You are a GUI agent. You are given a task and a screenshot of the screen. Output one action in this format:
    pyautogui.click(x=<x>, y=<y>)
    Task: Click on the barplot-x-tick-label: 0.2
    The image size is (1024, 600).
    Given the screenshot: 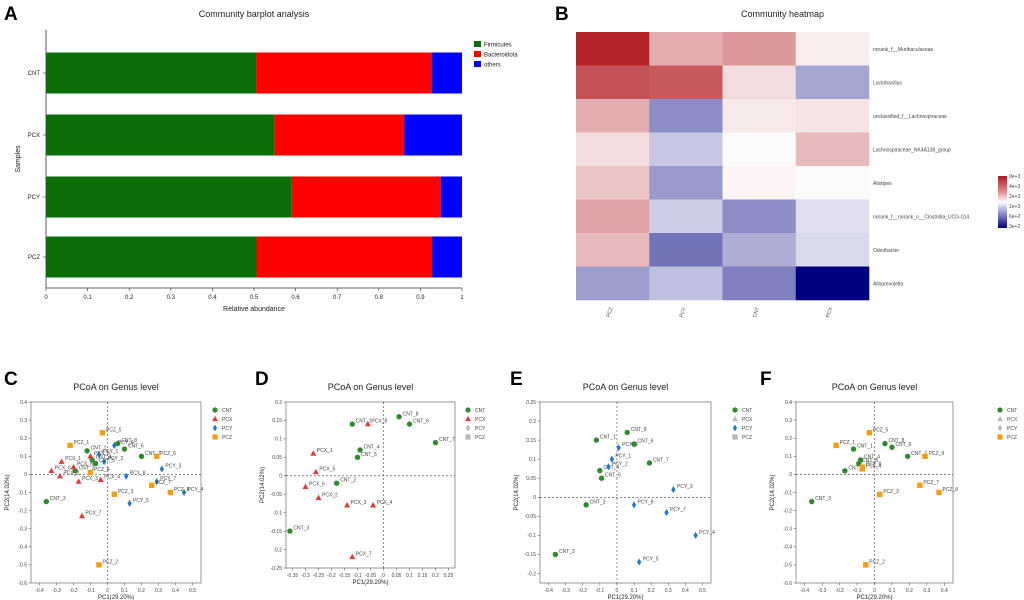 What is the action you would take?
    pyautogui.click(x=129, y=298)
    